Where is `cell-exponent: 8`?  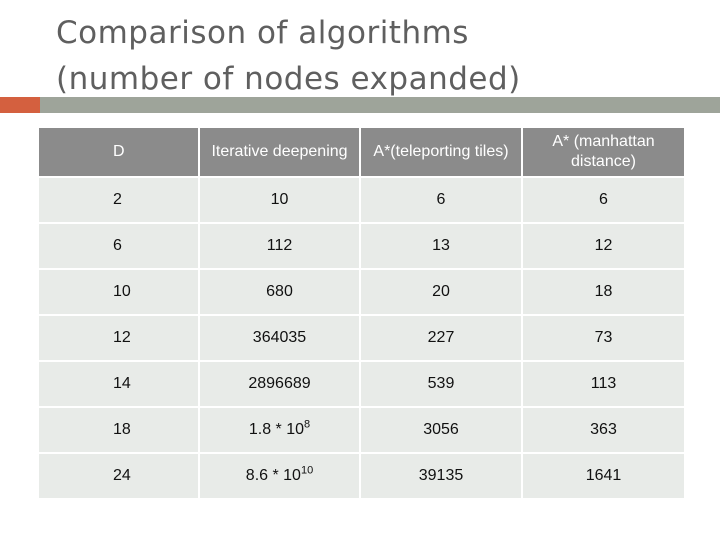 cell-exponent: 8 is located at coordinates (307, 424).